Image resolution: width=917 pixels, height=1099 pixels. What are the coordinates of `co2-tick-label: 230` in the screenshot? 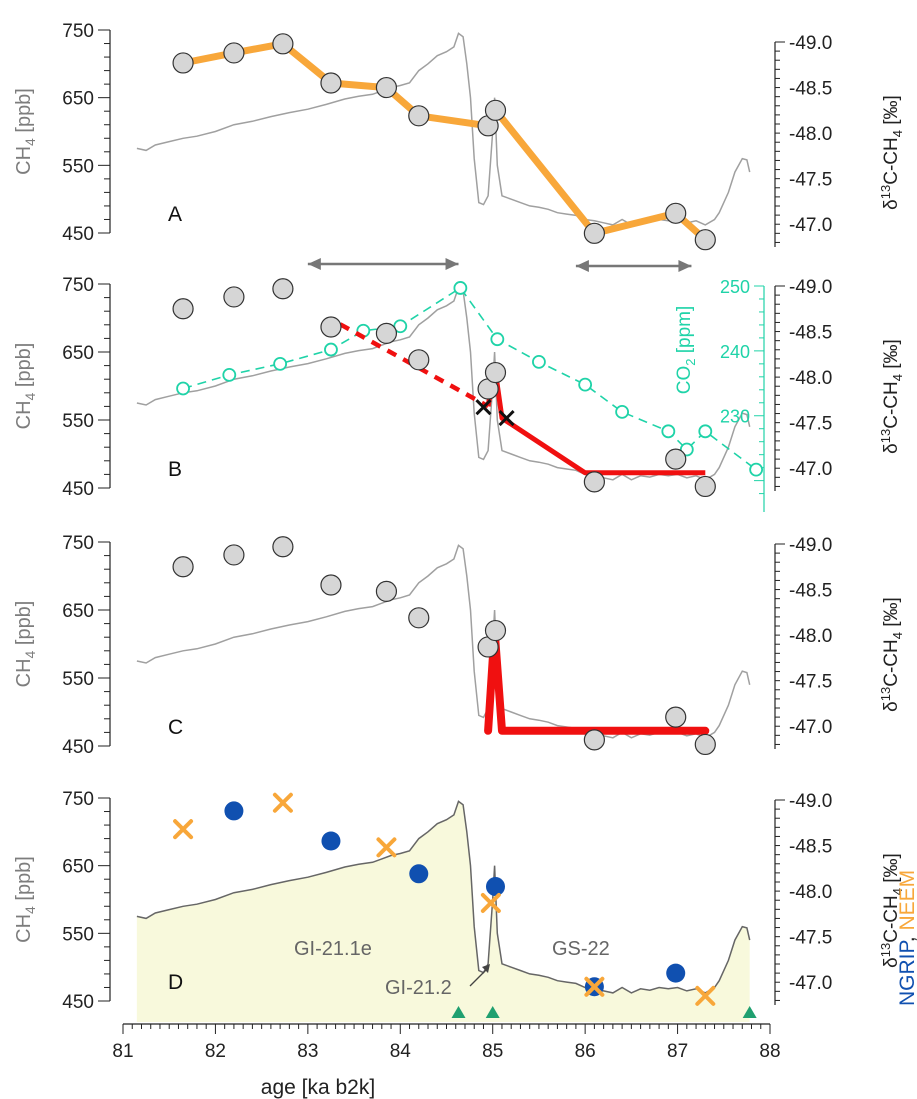 It's located at (735, 417).